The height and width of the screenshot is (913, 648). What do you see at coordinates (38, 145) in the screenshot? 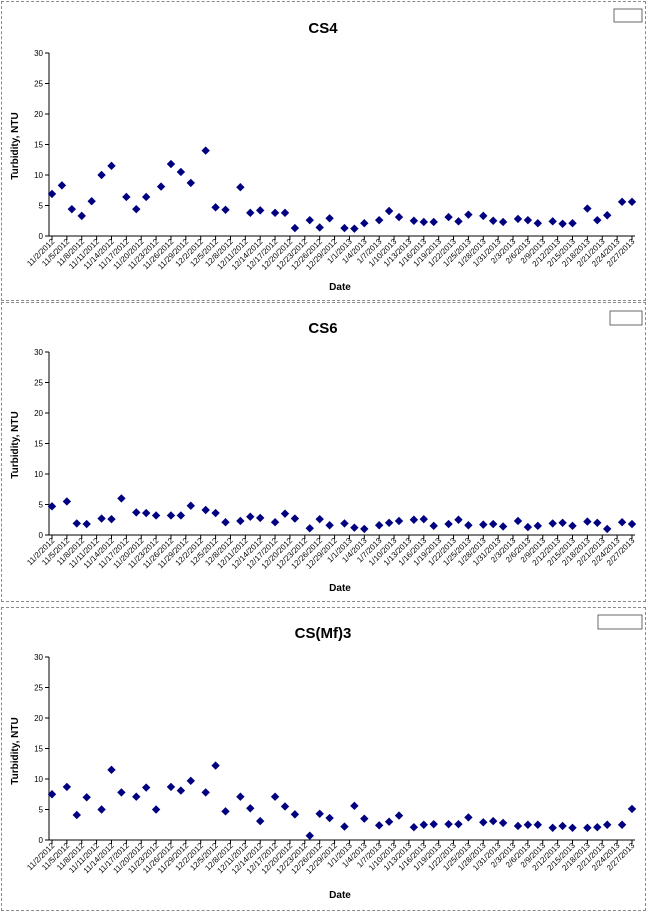
I see `y-tick-label: 15` at bounding box center [38, 145].